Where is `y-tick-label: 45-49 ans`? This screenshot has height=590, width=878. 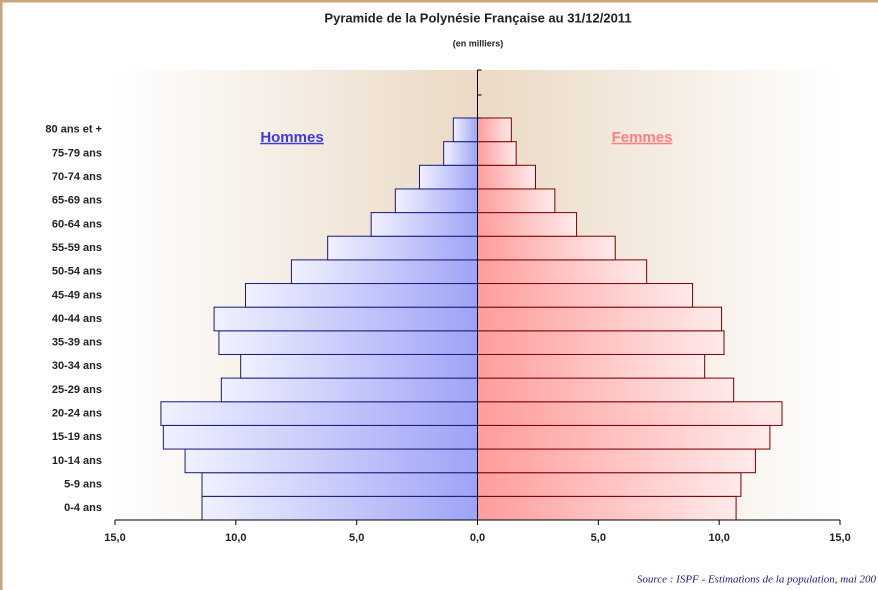
y-tick-label: 45-49 ans is located at coordinates (77, 295).